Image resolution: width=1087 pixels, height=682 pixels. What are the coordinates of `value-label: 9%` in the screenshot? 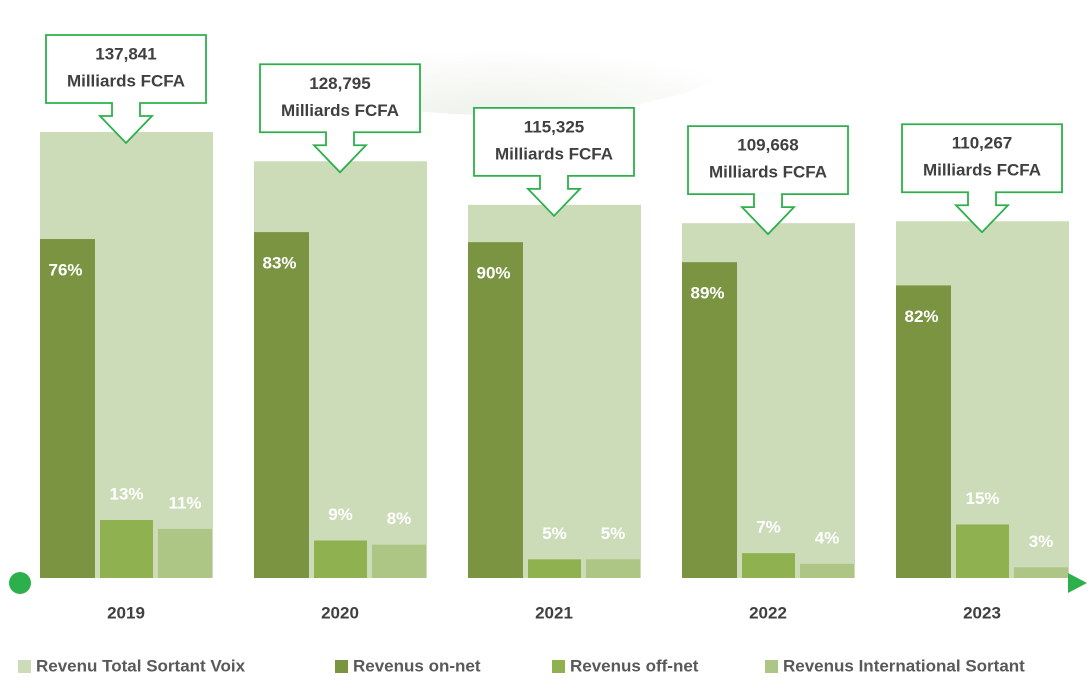 It's located at (340, 514).